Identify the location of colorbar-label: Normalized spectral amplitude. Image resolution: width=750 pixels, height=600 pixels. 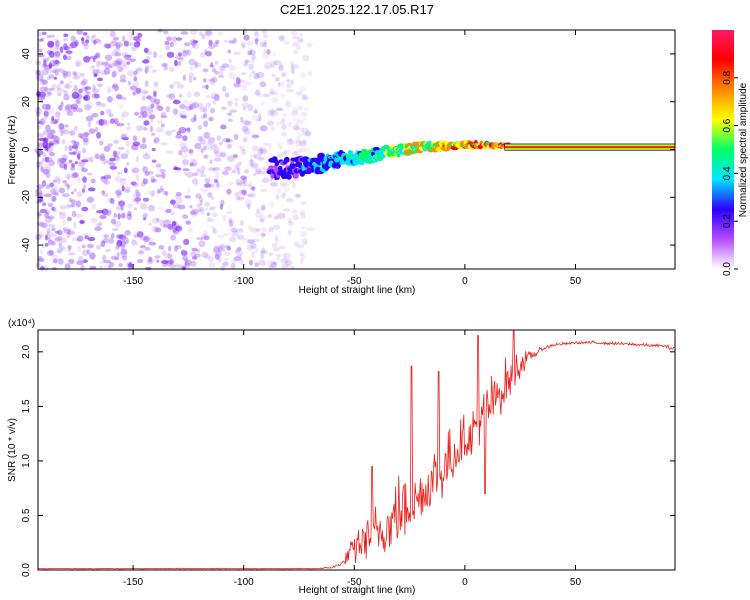
(743, 149).